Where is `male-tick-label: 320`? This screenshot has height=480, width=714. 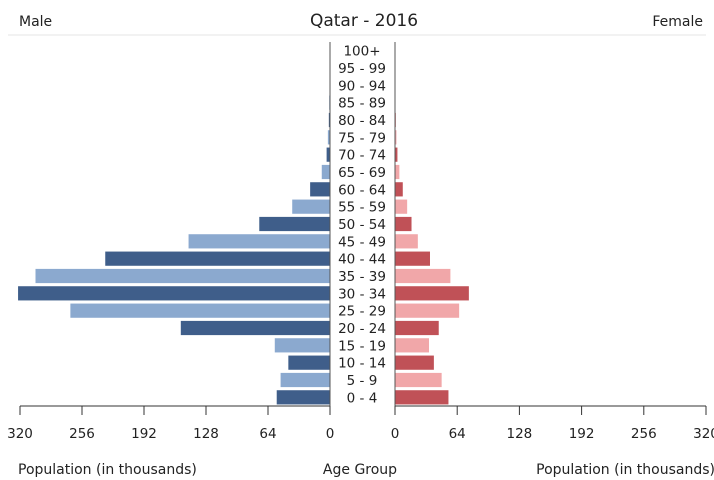
male-tick-label: 320 is located at coordinates (20, 434).